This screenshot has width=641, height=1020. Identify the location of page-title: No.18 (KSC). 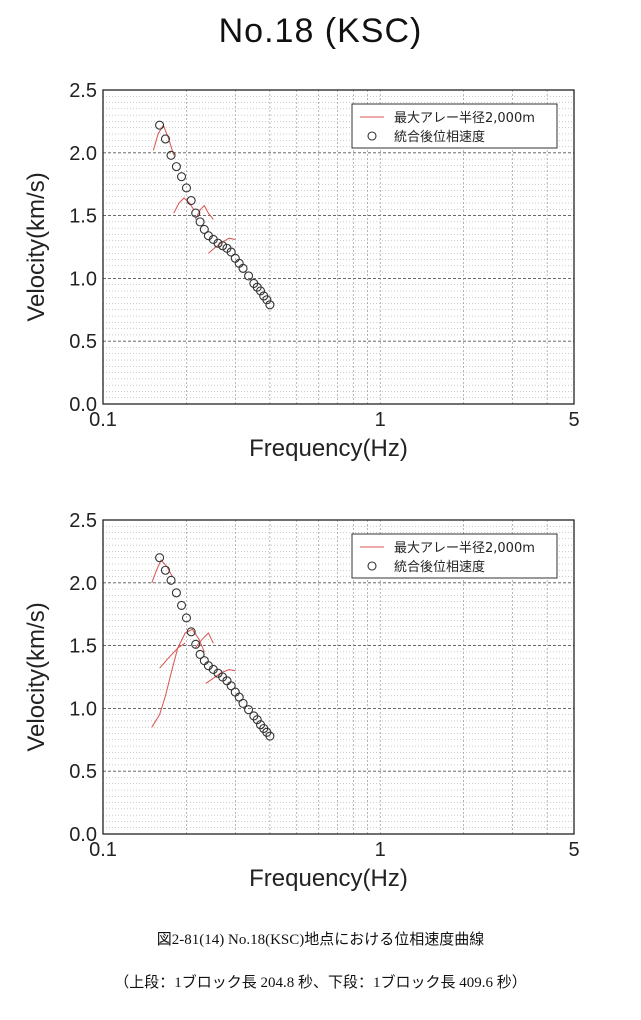
(320, 31).